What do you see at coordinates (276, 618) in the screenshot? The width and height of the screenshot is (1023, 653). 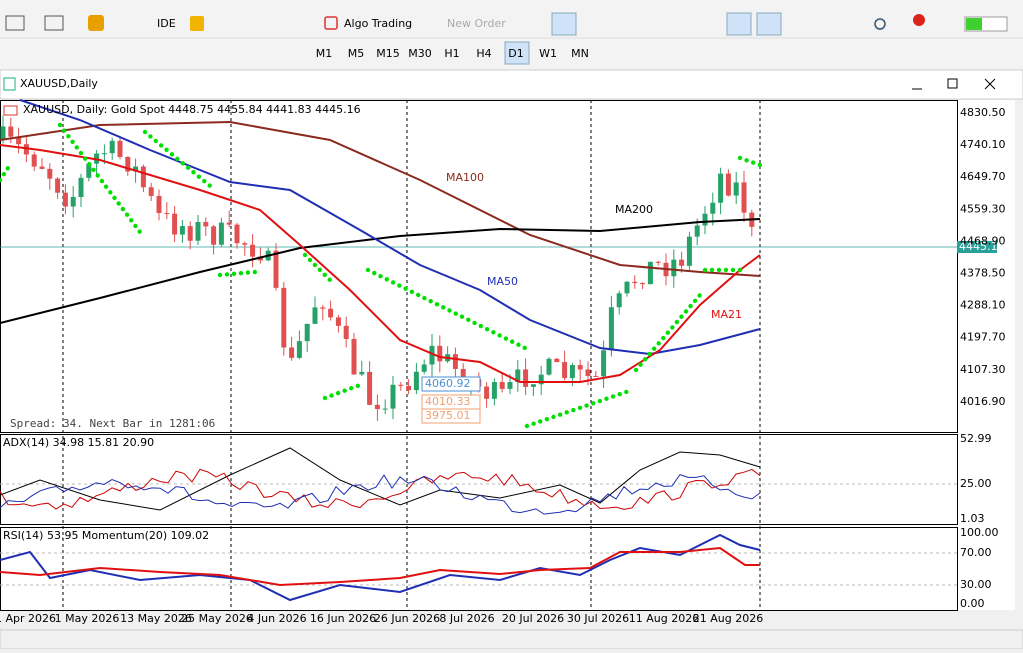 I see `date-label: 4 Jun 2026` at bounding box center [276, 618].